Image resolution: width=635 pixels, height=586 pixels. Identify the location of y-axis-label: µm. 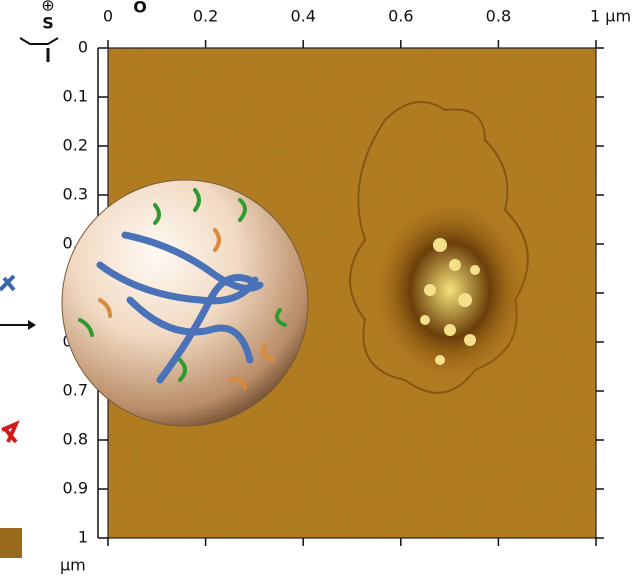
(73, 565).